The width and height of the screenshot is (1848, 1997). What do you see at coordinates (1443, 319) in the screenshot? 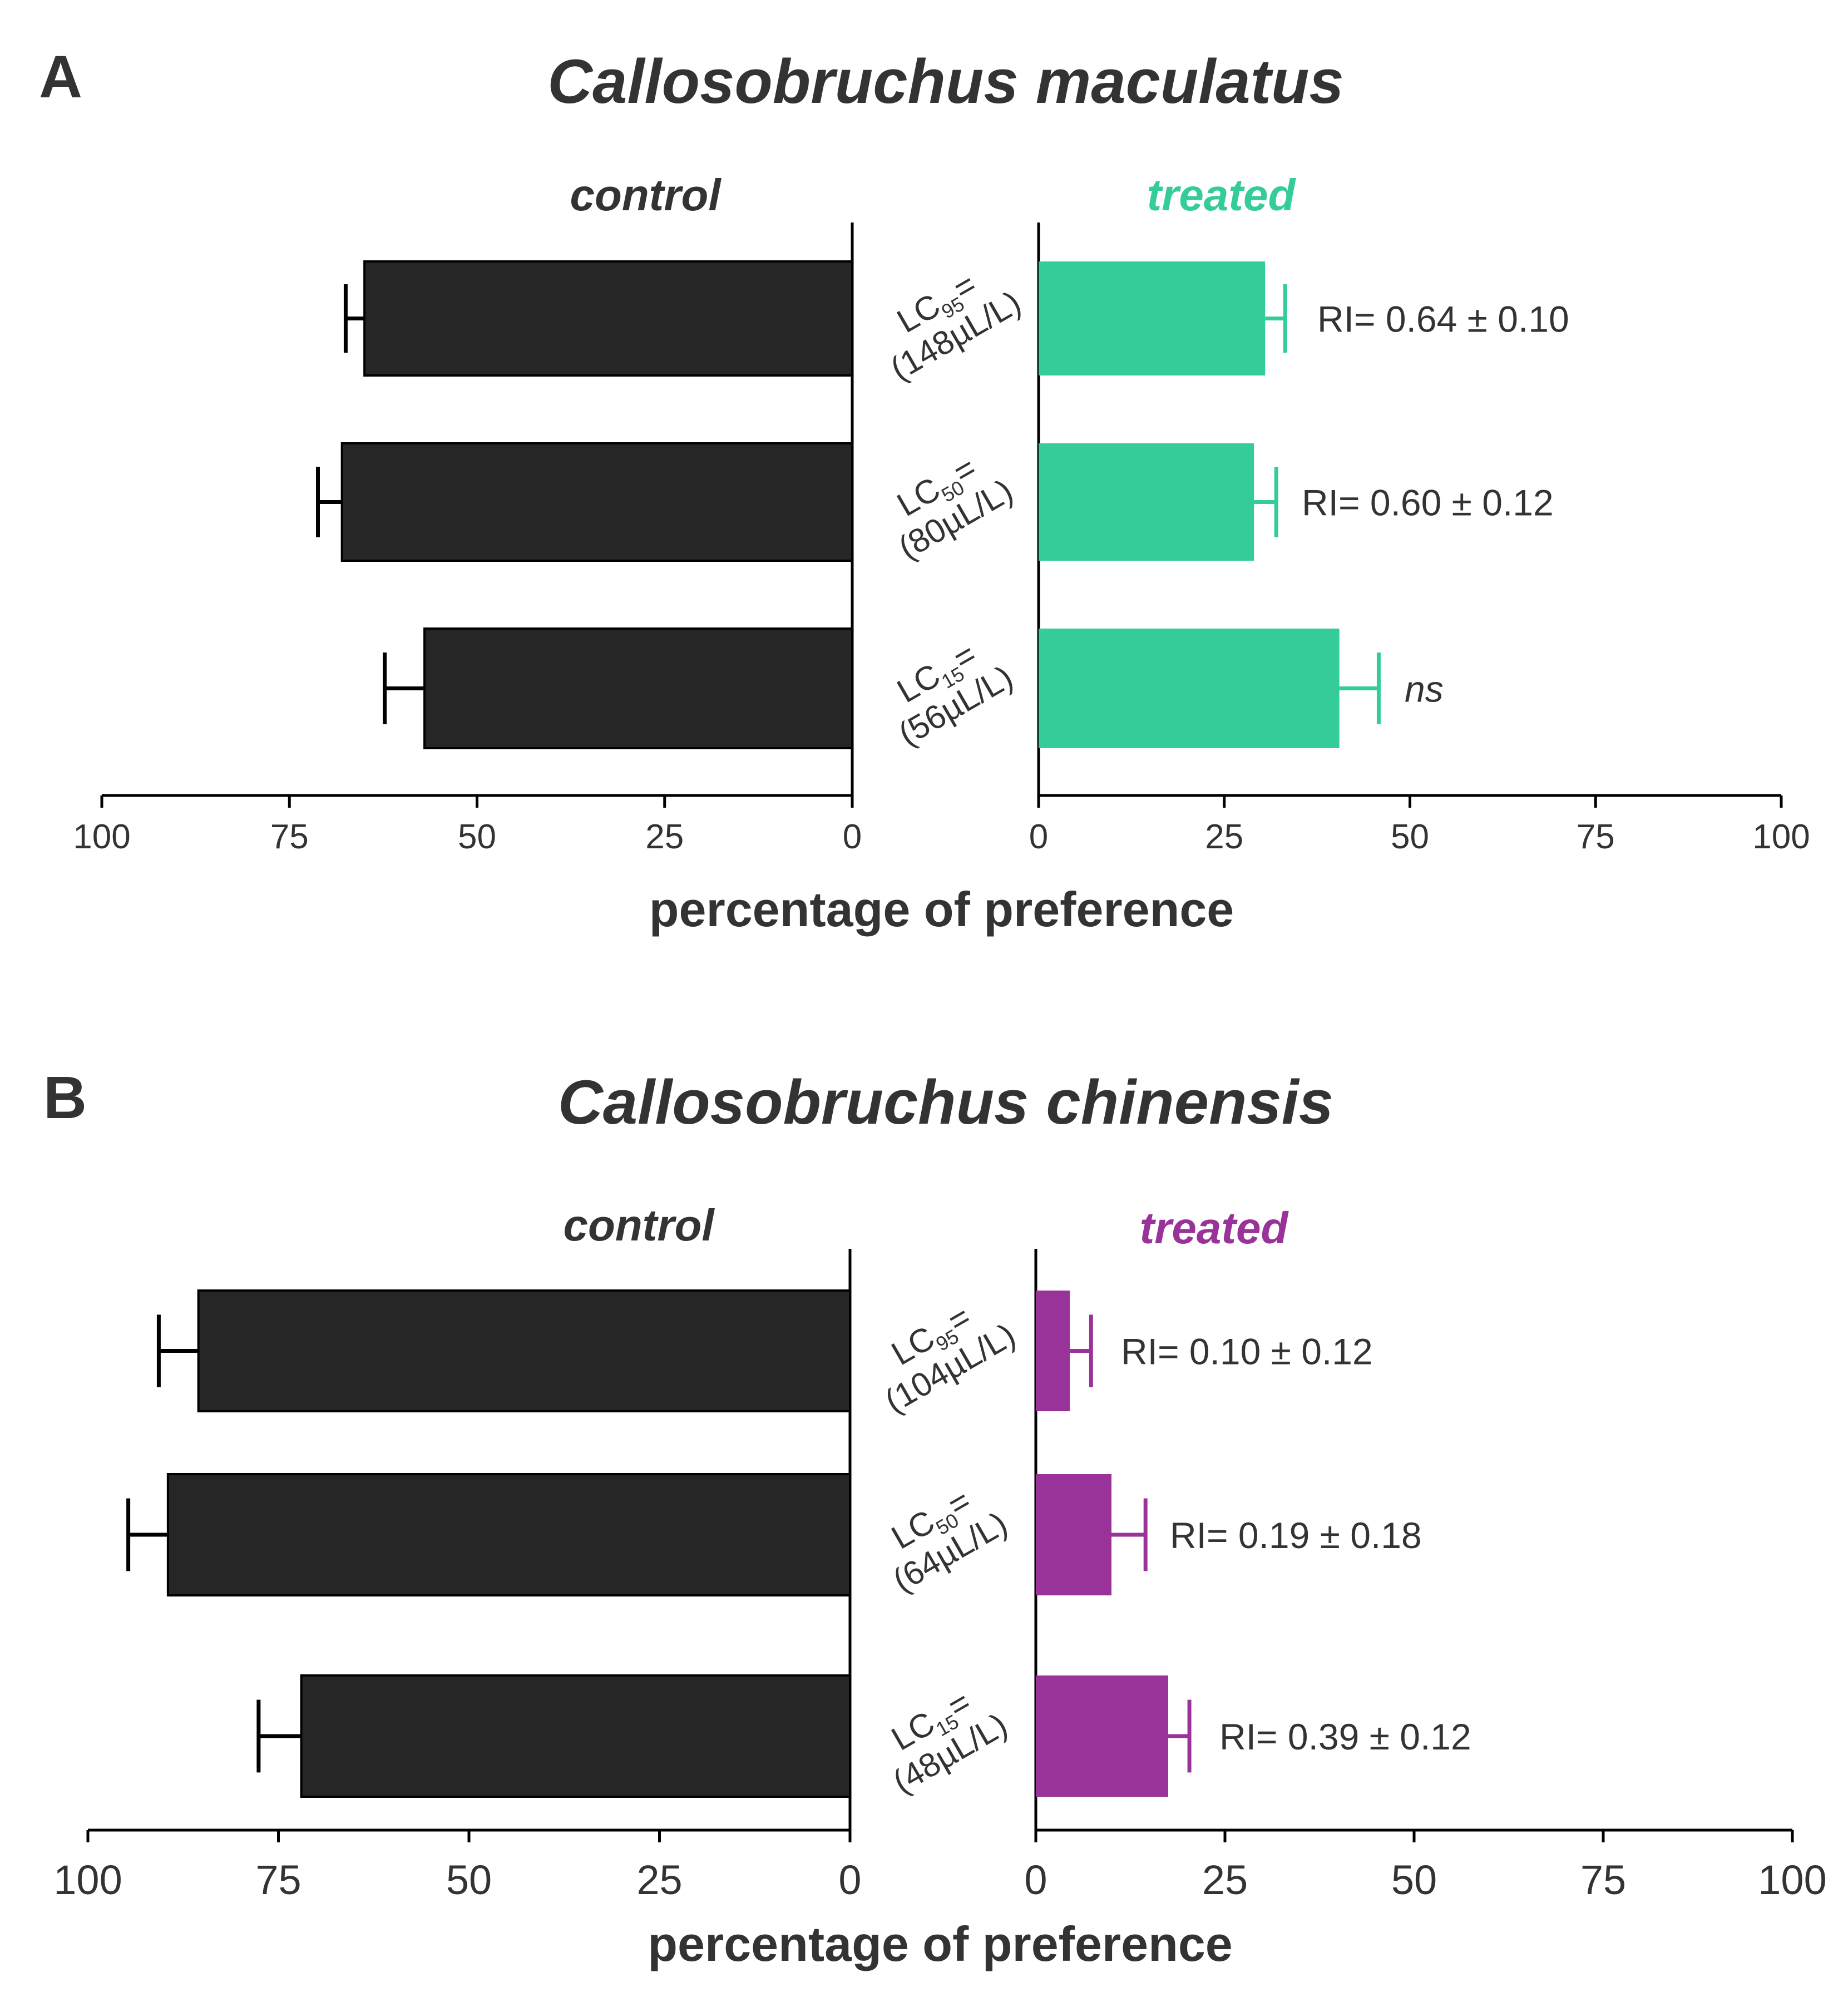
I see `ri-annotation: RI= 0.64 ± 0.10` at bounding box center [1443, 319].